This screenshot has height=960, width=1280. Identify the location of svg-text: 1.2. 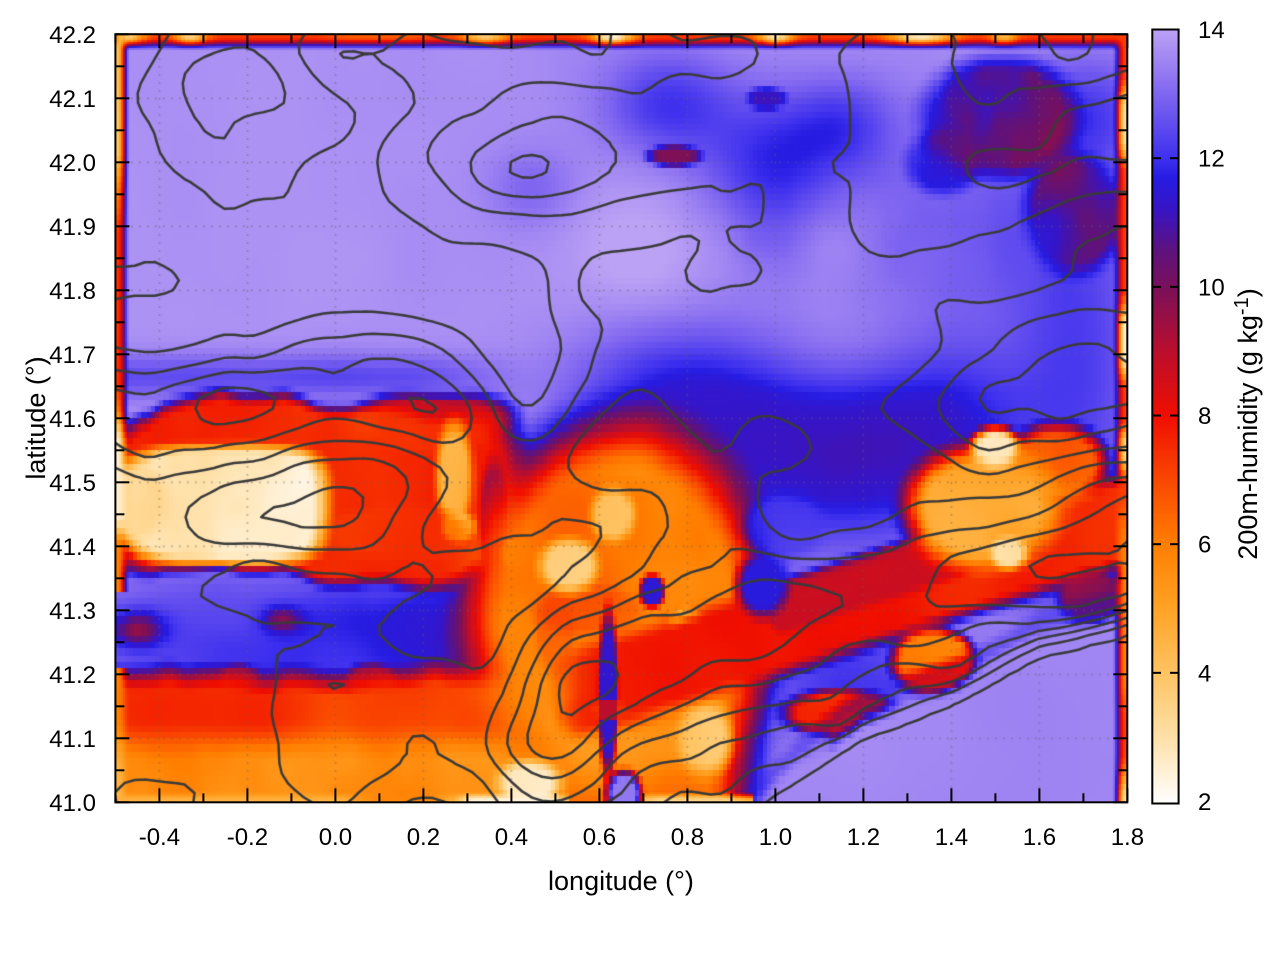
(863, 837).